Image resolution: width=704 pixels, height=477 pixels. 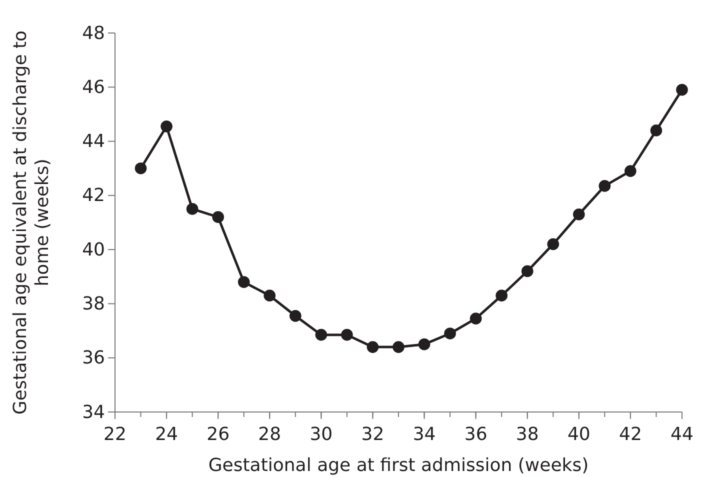 I want to click on y-tick-label: 48, so click(x=93, y=33).